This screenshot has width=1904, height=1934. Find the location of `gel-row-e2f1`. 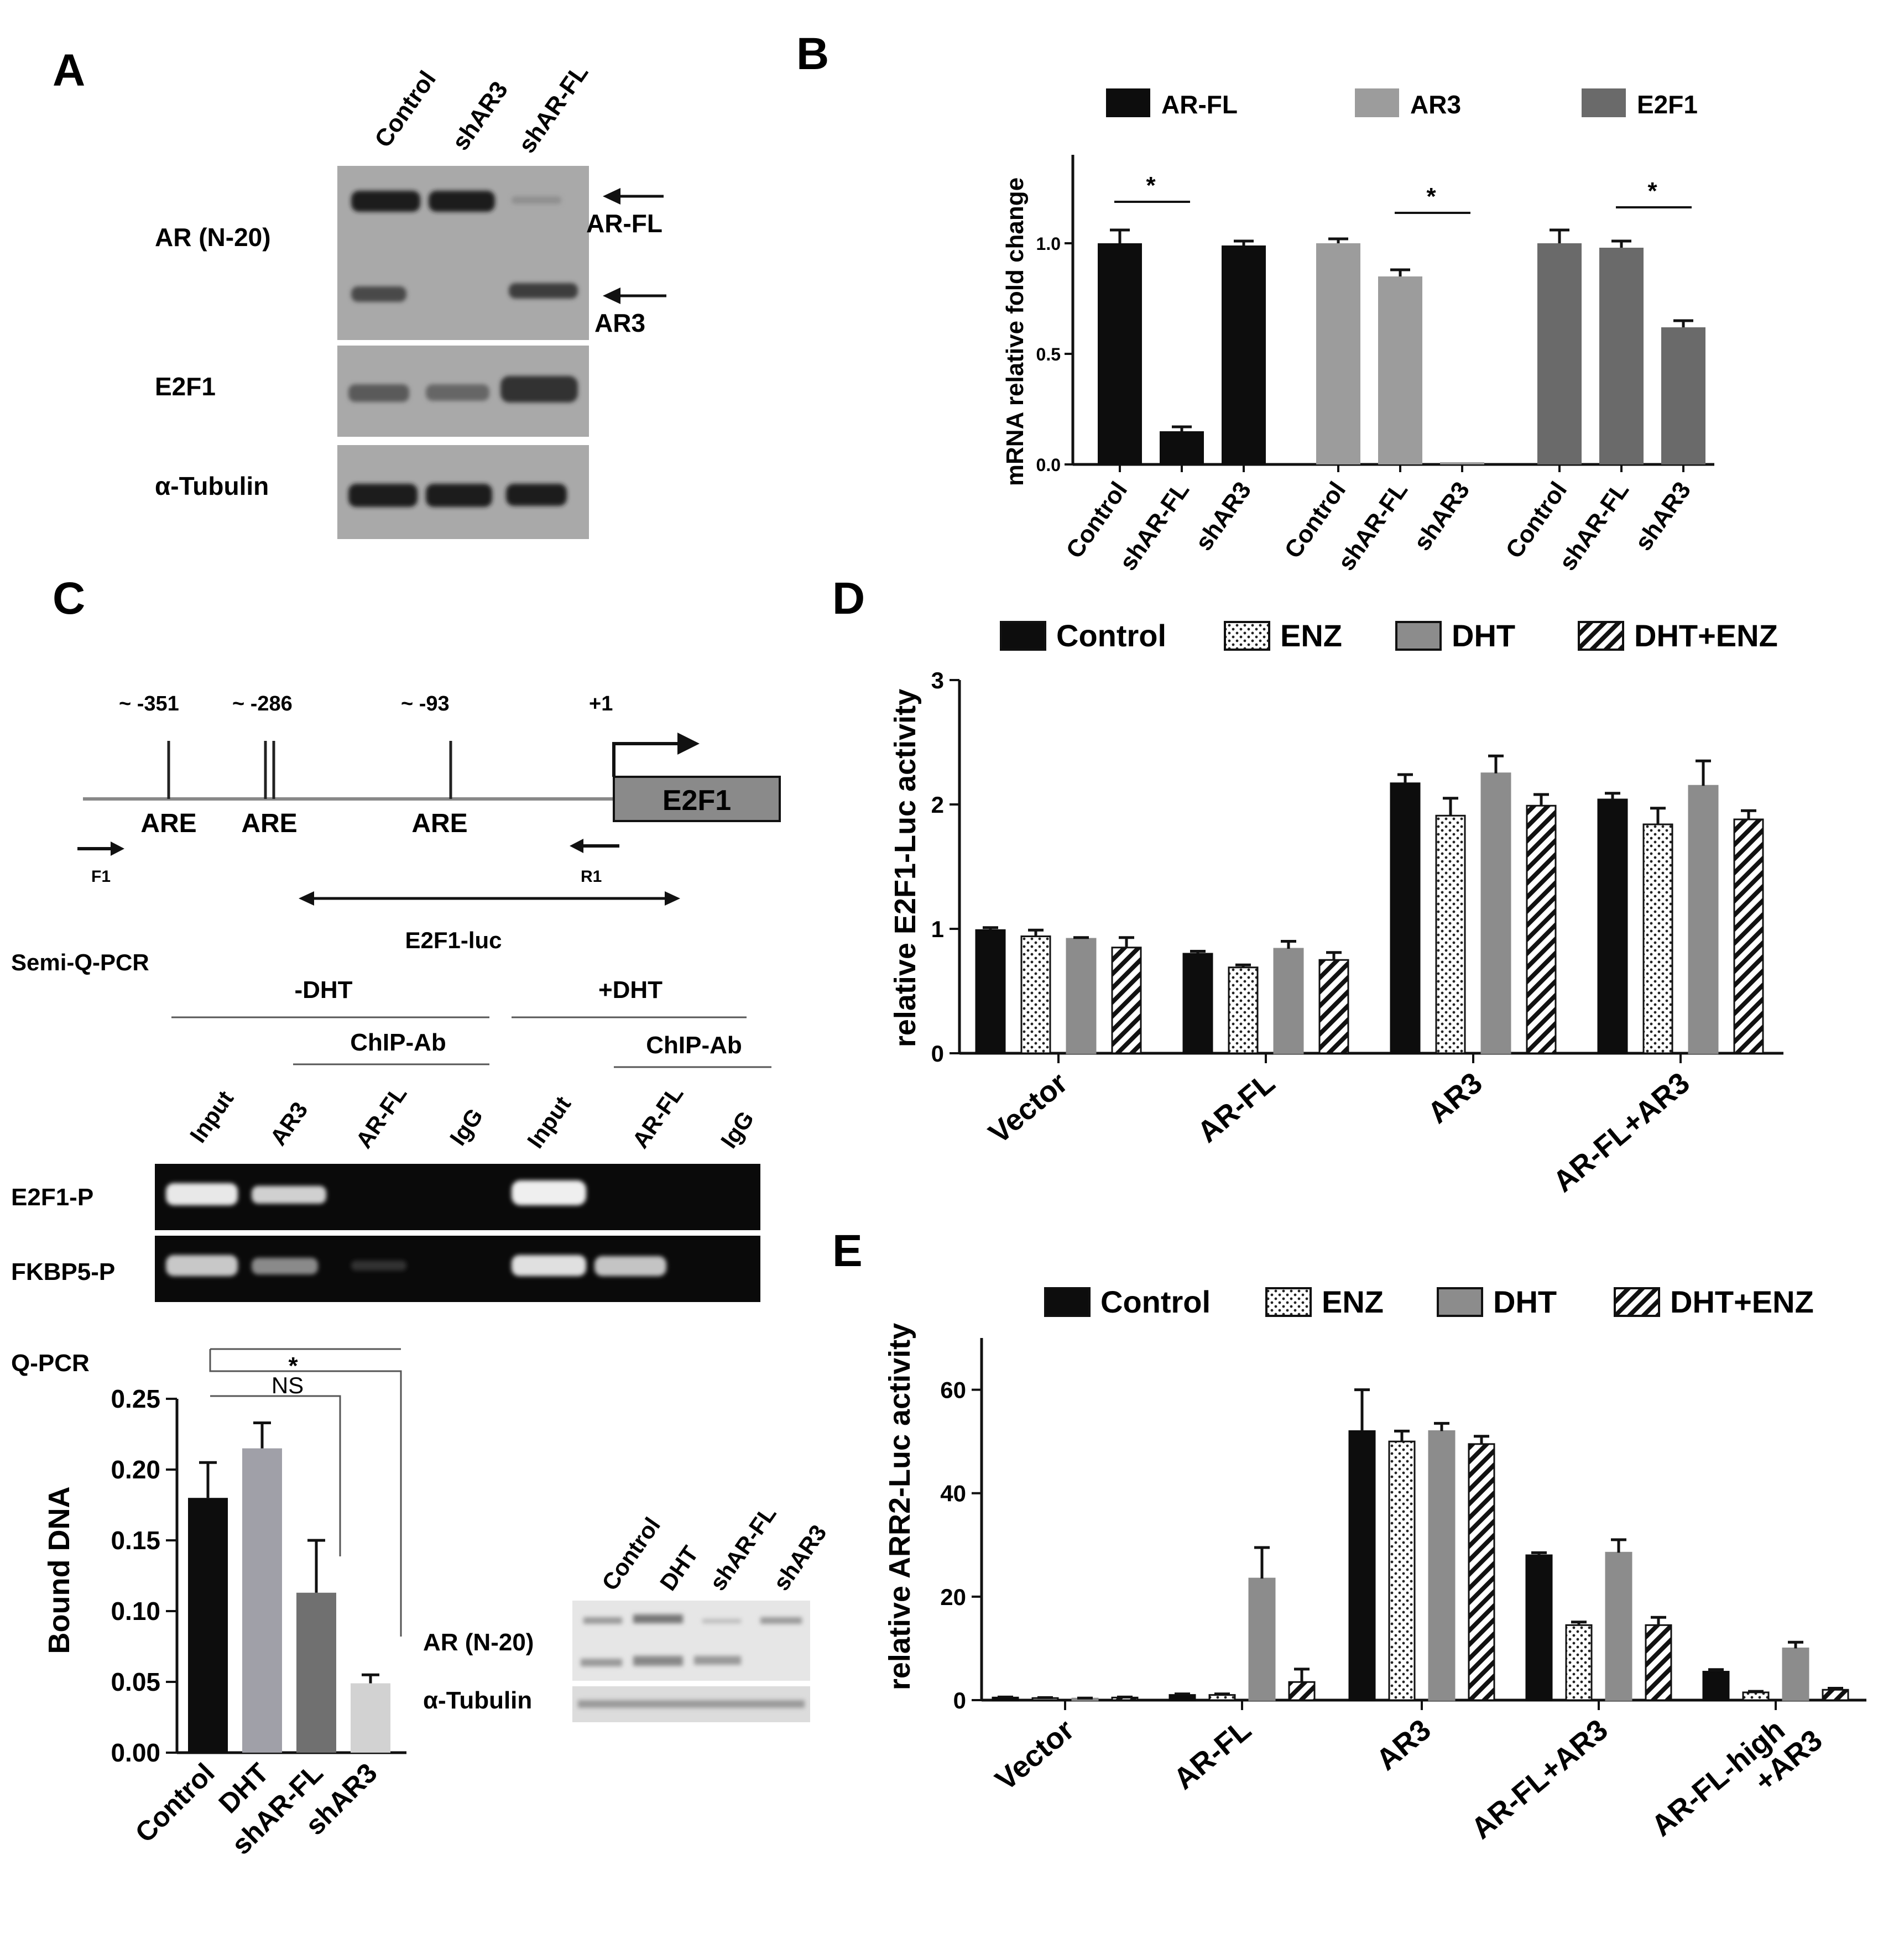

gel-row-e2f1 is located at coordinates (458, 1197).